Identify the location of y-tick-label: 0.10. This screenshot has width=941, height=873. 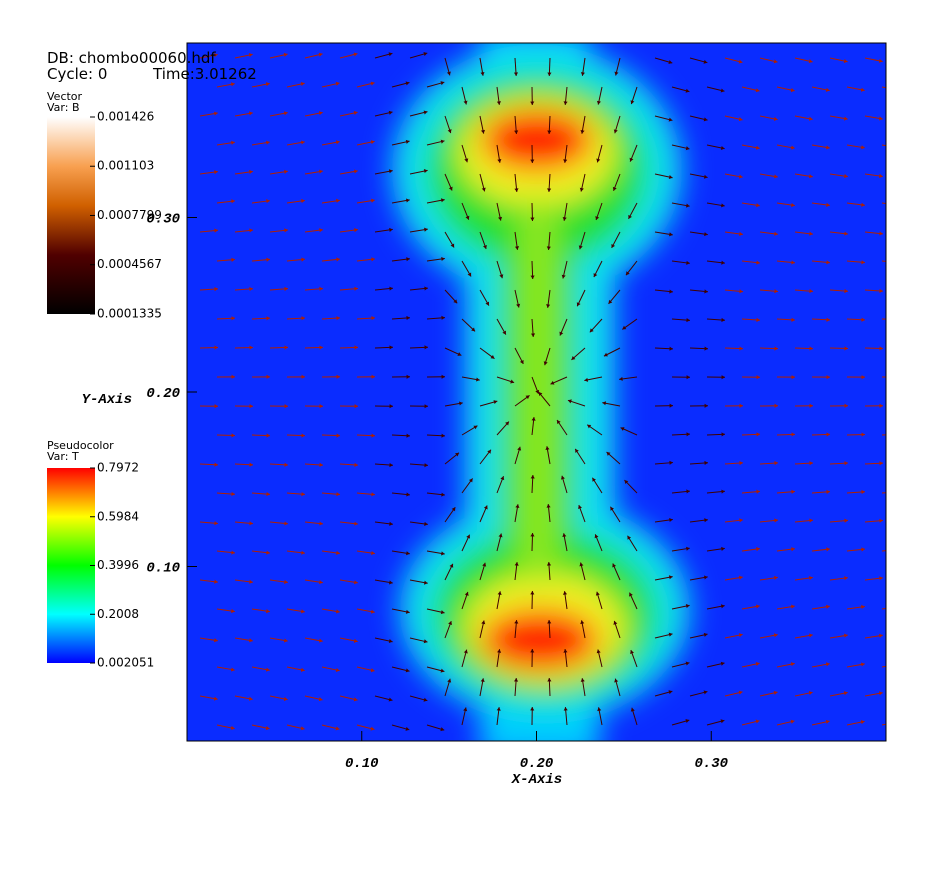
(163, 569).